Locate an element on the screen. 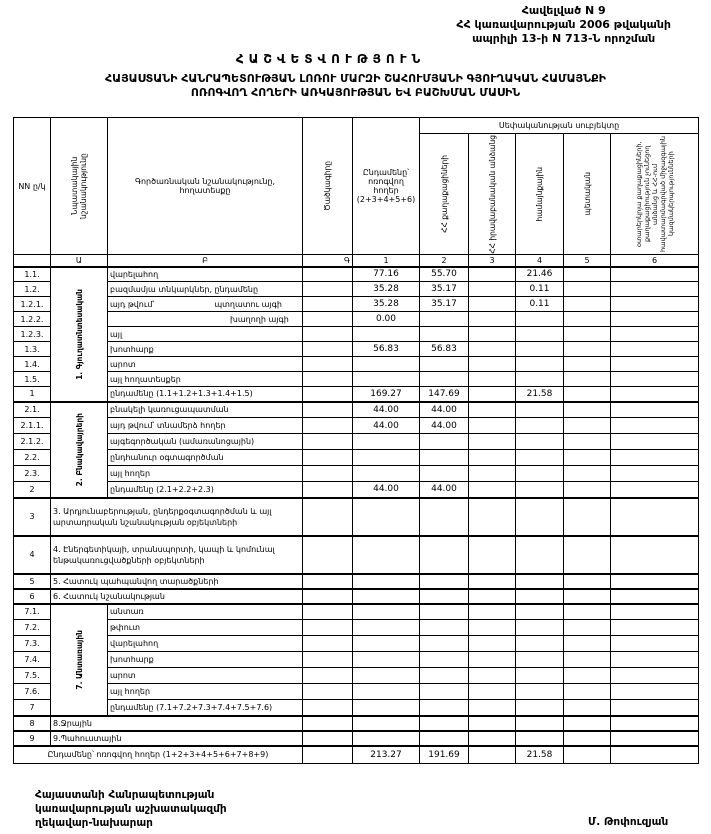 This screenshot has height=834, width=711. header-c3: ՀՀ իրավաբանական անձանց is located at coordinates (492, 194).